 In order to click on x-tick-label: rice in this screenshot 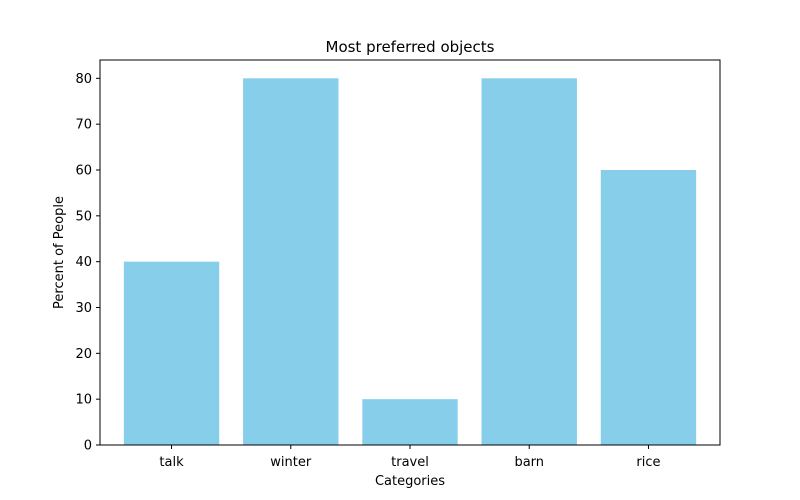, I will do `click(648, 462)`.